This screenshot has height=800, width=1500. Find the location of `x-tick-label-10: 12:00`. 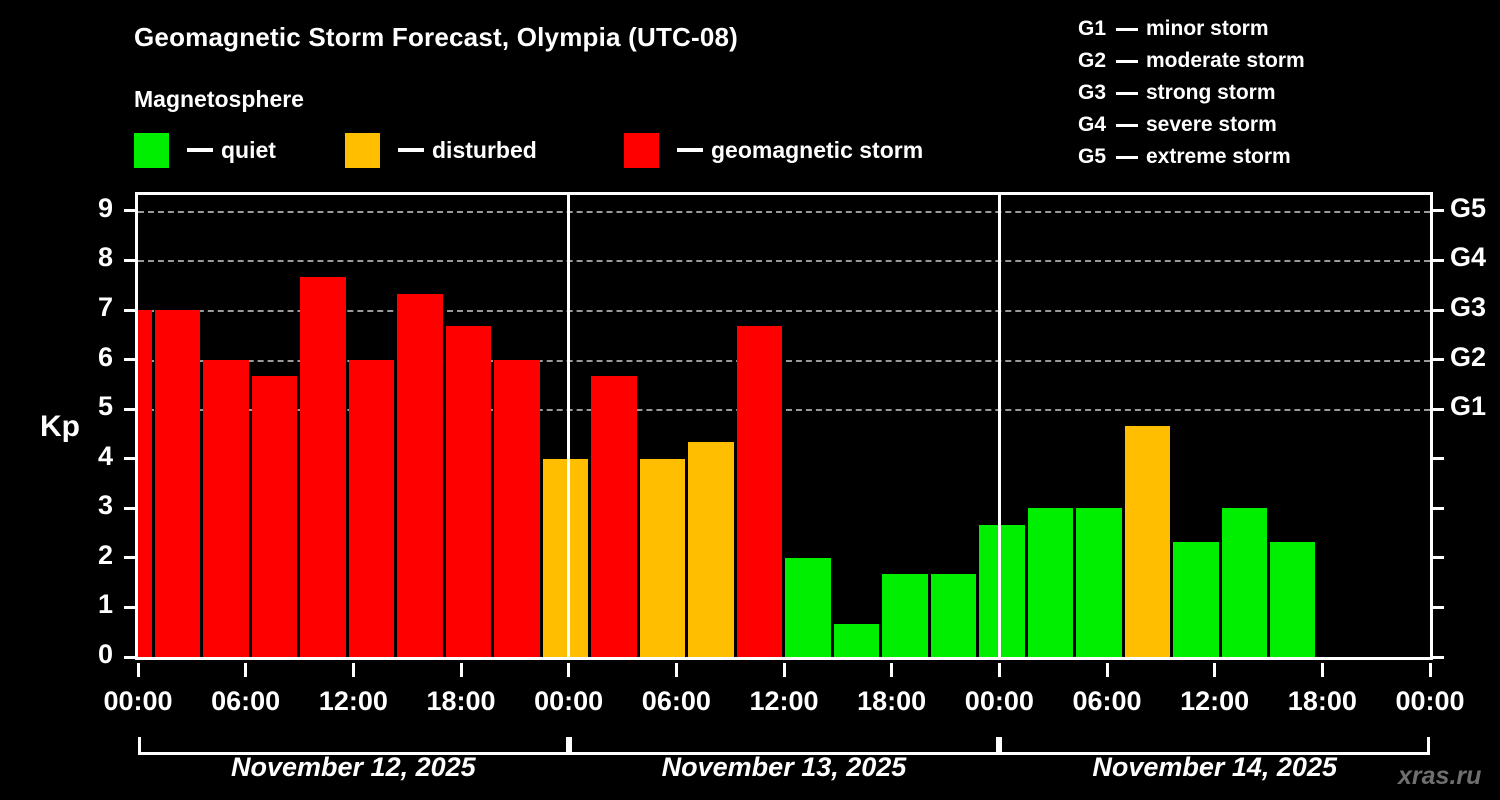

x-tick-label-10: 12:00 is located at coordinates (1215, 701).